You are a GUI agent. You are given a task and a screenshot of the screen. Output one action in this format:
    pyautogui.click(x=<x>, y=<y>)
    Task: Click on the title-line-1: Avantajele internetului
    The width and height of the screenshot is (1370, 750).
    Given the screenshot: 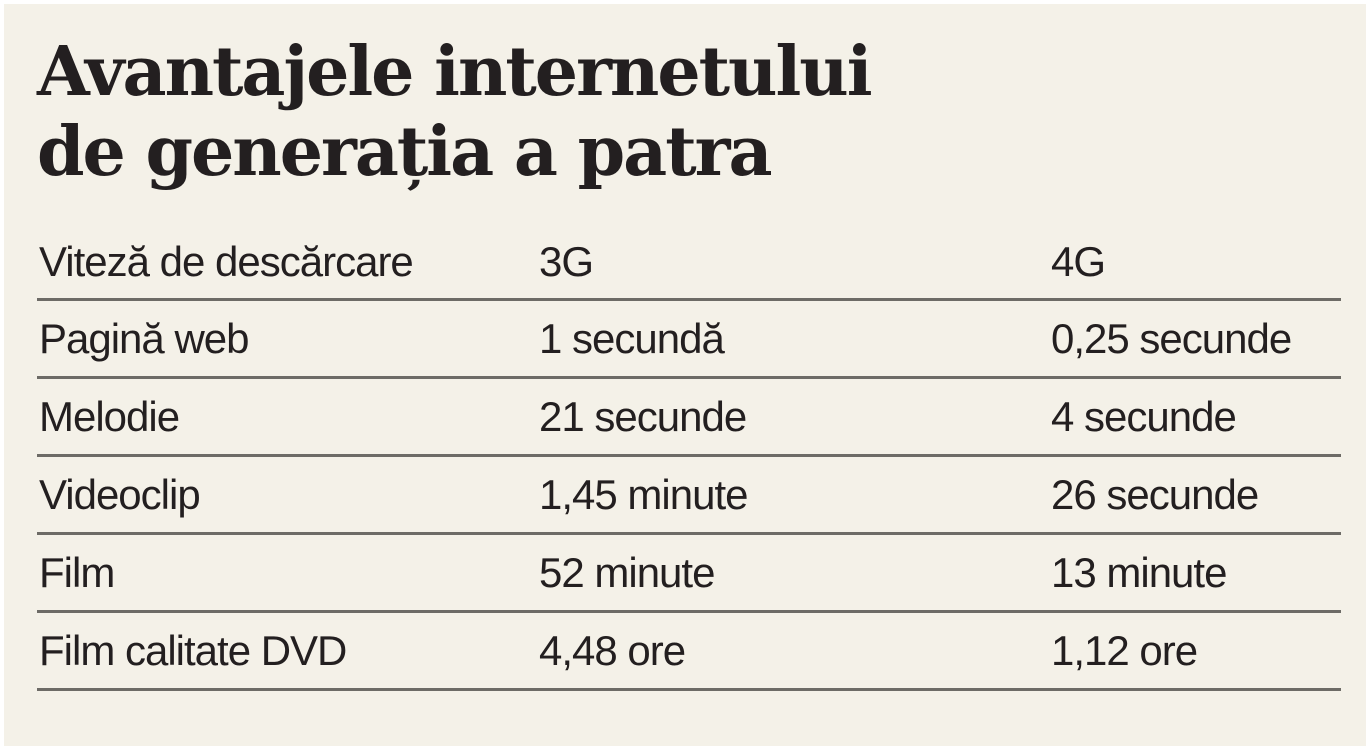 What is the action you would take?
    pyautogui.click(x=455, y=72)
    